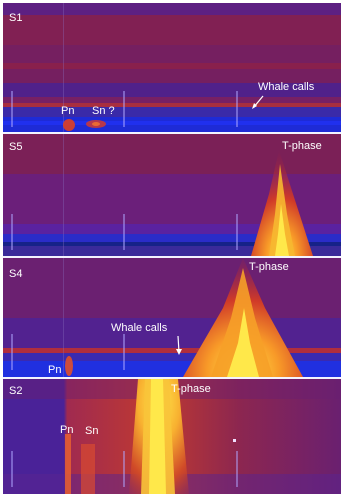 The height and width of the screenshot is (497, 344). I want to click on station-label-s1: S1, so click(16, 18).